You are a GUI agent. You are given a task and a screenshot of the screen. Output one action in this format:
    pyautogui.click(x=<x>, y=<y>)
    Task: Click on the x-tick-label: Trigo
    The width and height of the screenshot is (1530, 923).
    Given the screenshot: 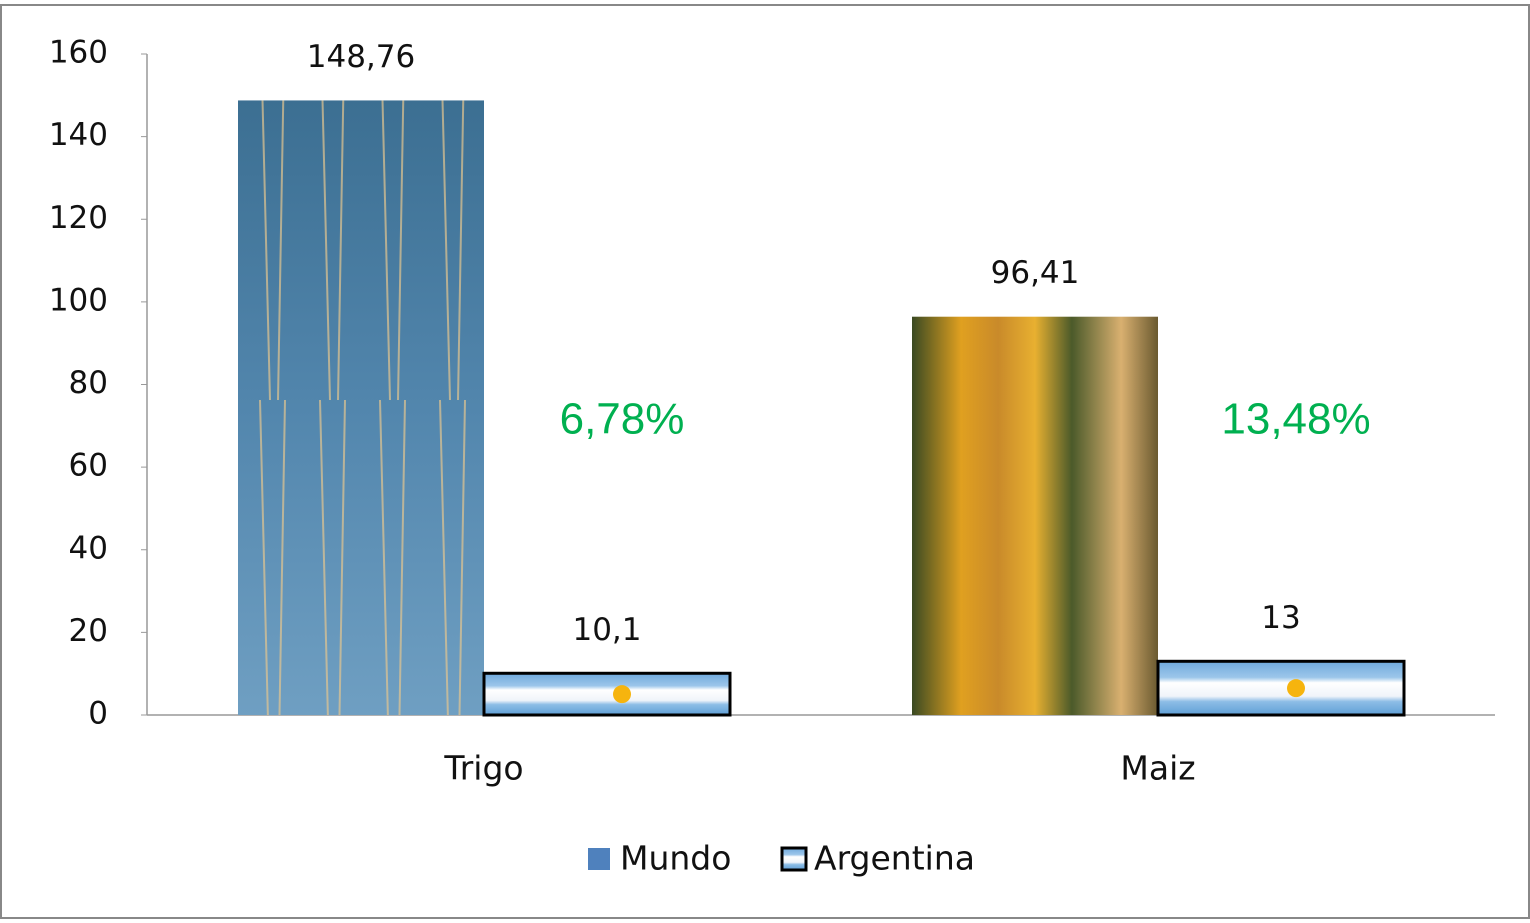 What is the action you would take?
    pyautogui.click(x=483, y=768)
    